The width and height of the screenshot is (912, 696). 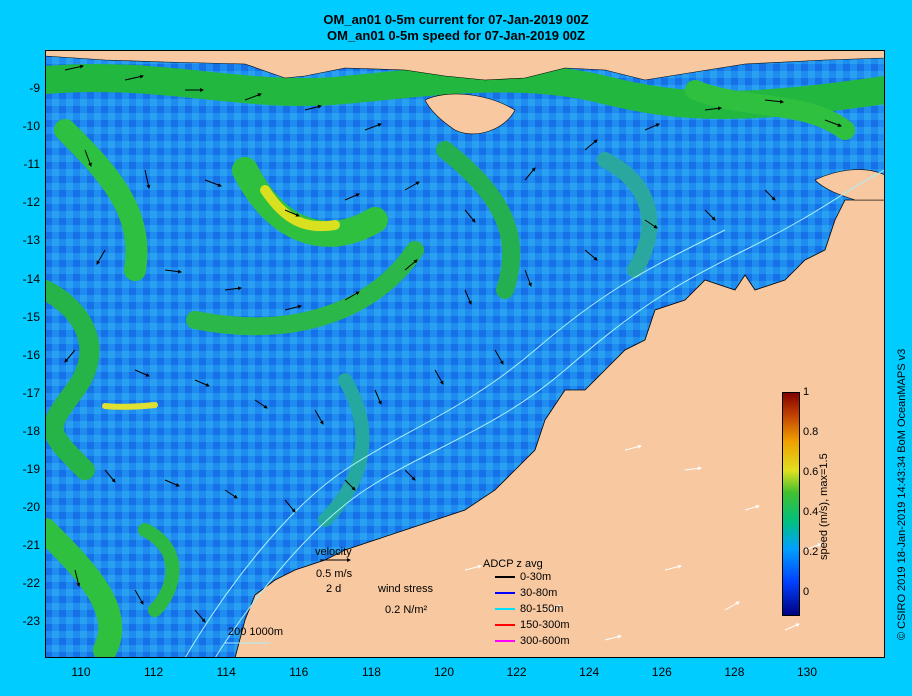 I want to click on longitude-label: 128, so click(x=734, y=672).